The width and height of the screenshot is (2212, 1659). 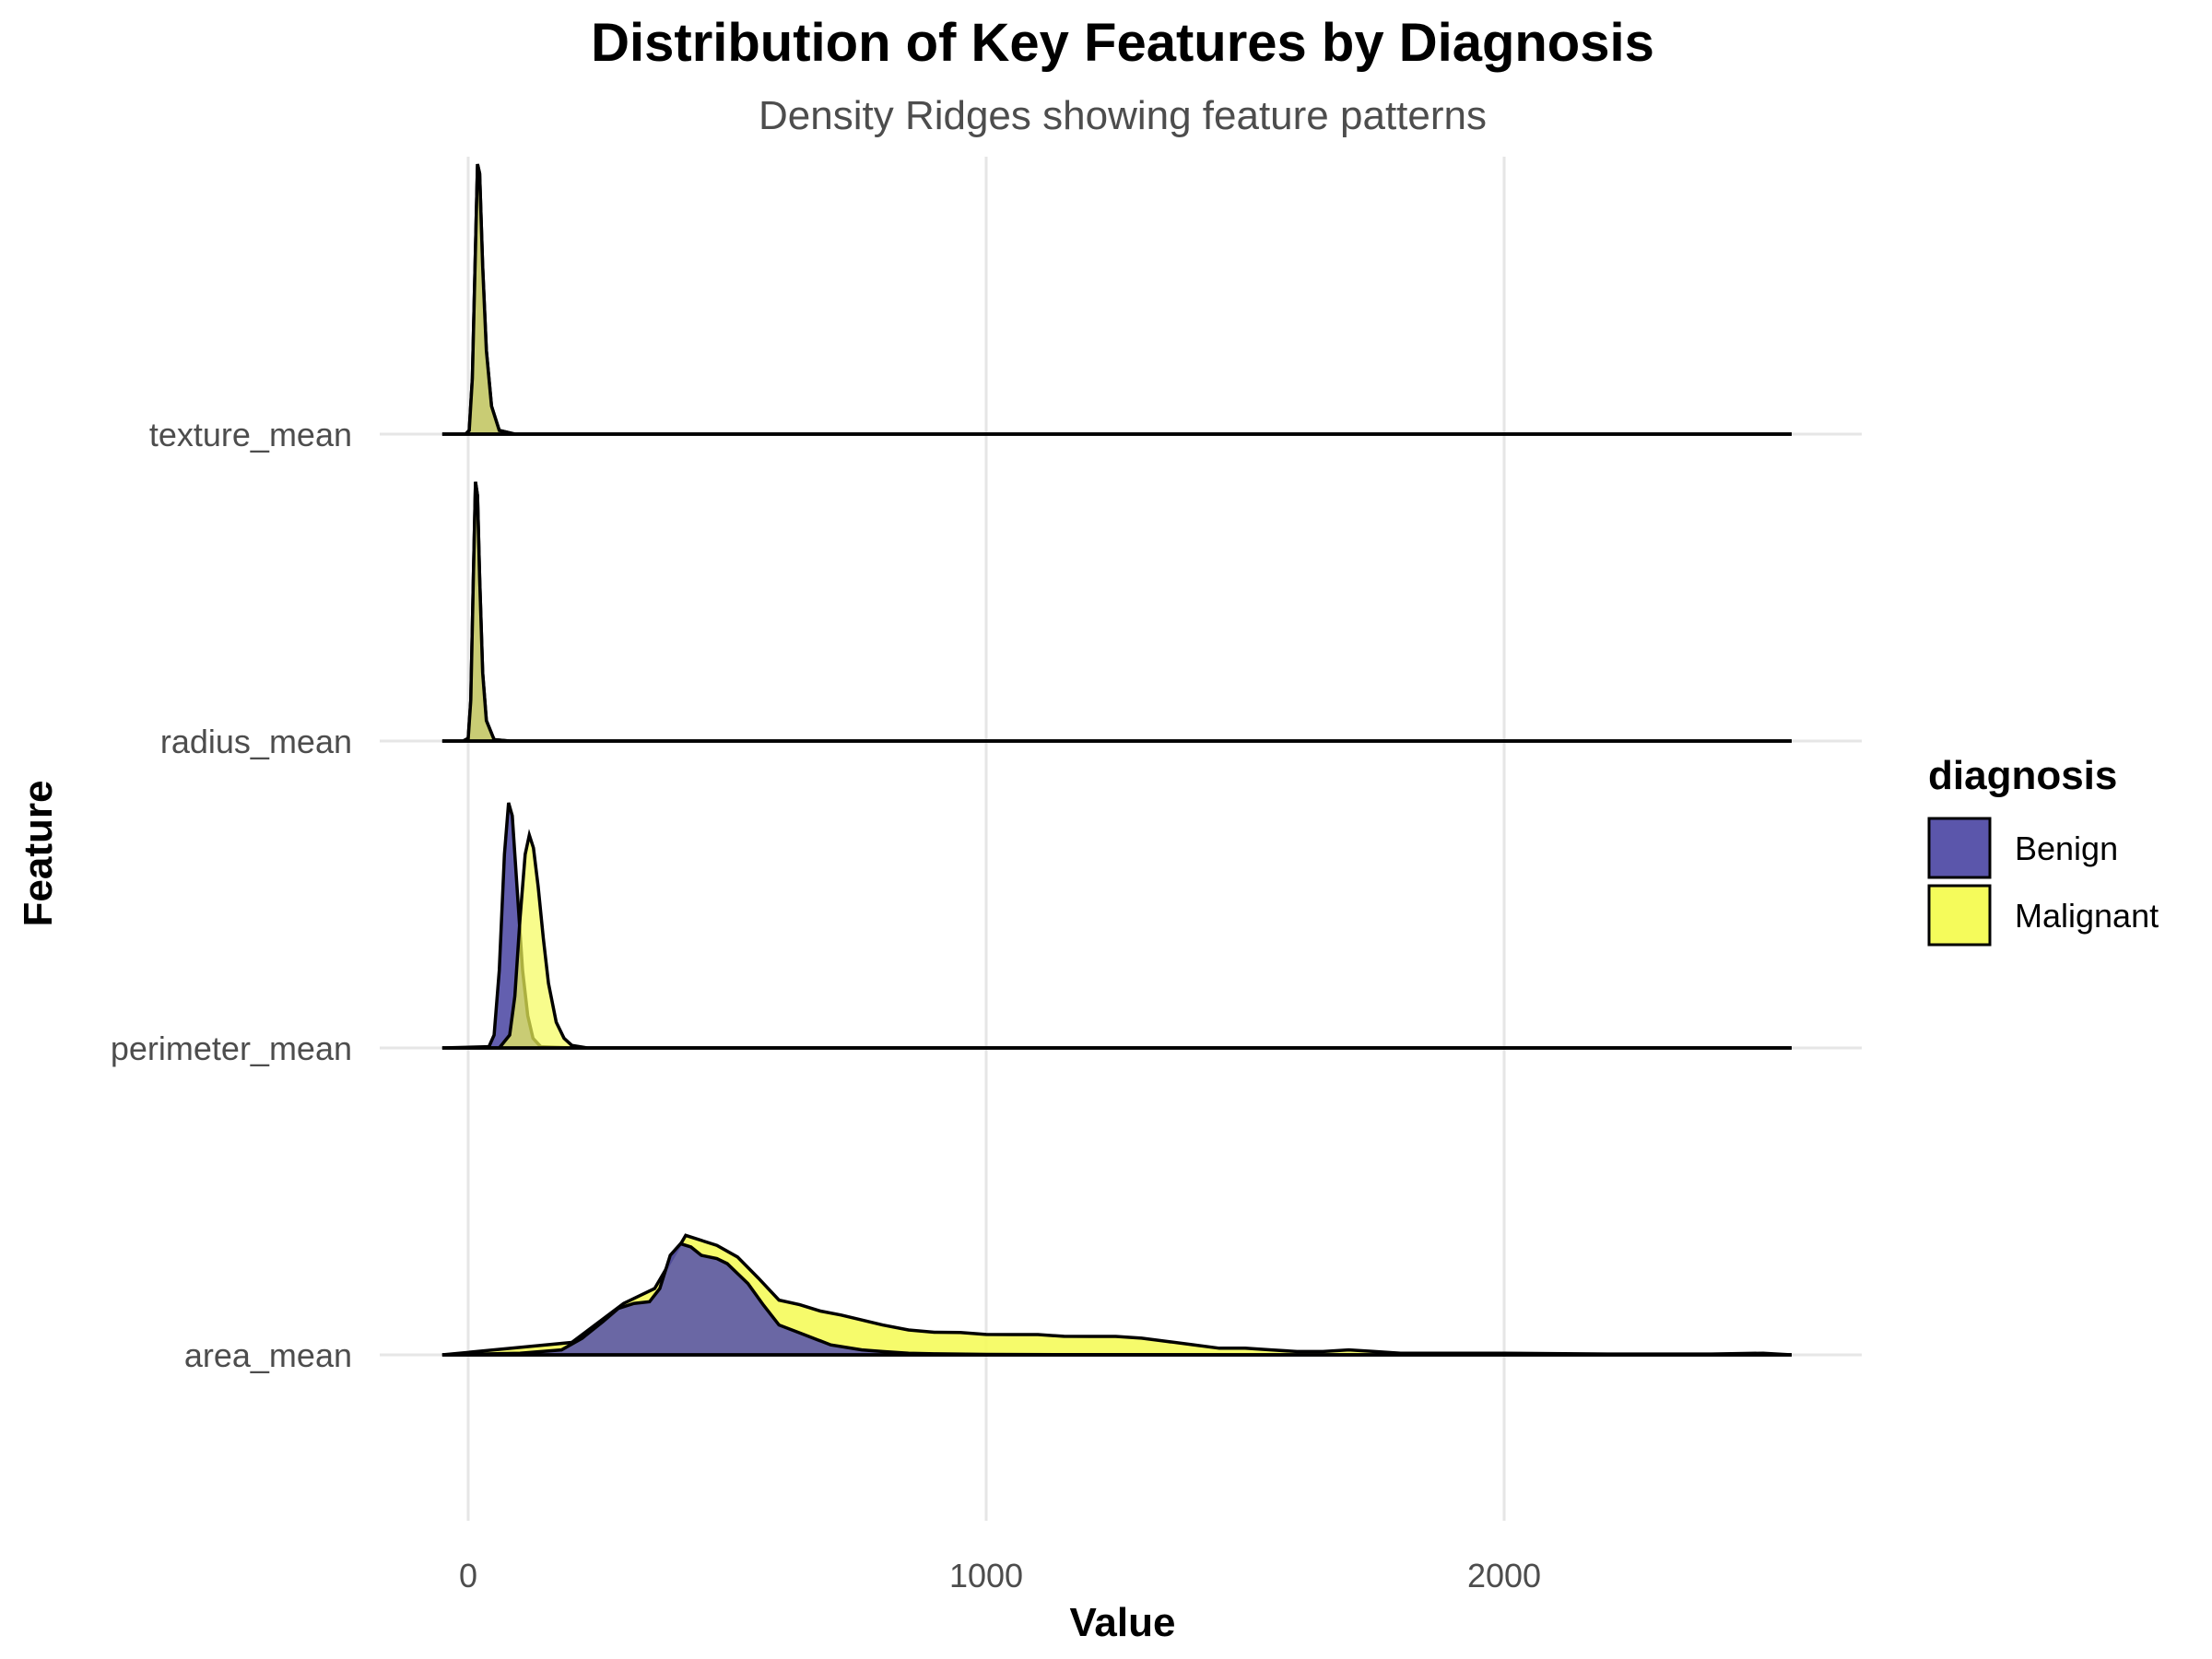 What do you see at coordinates (986, 1575) in the screenshot?
I see `x-tick-label: 1000` at bounding box center [986, 1575].